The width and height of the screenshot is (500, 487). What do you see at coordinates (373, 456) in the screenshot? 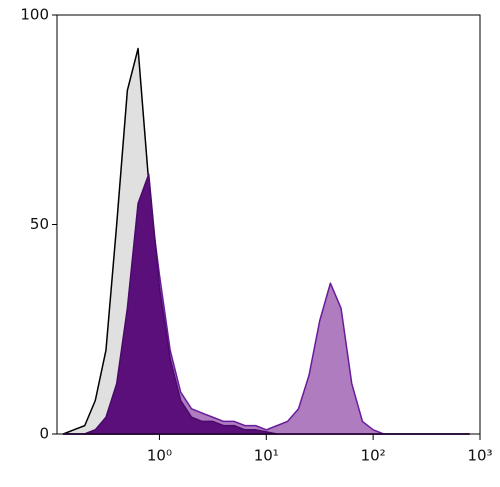
I see `x-tick-label: 10²` at bounding box center [373, 456].